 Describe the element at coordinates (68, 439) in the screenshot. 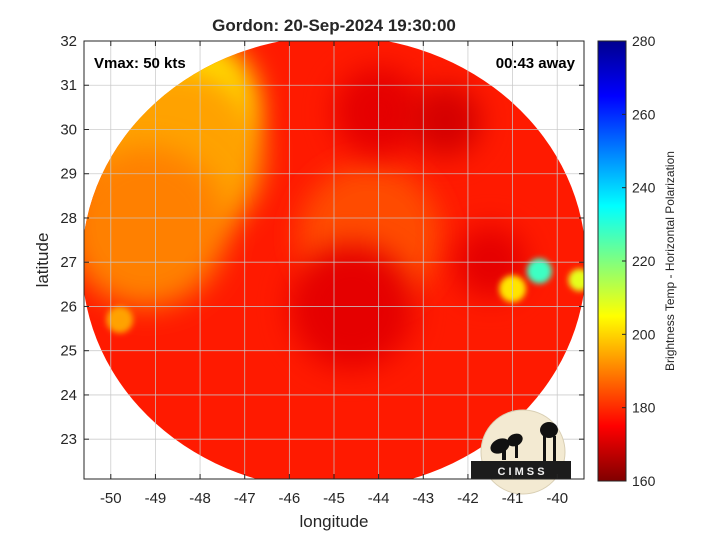

I see `y-tick-label: 23` at that location.